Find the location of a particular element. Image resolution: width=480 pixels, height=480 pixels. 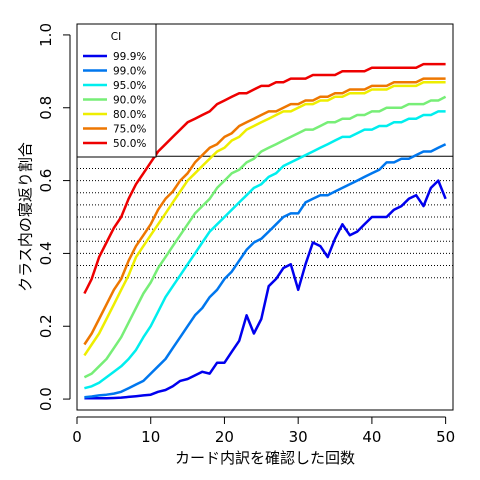

x-tick-label: 30 is located at coordinates (298, 437).